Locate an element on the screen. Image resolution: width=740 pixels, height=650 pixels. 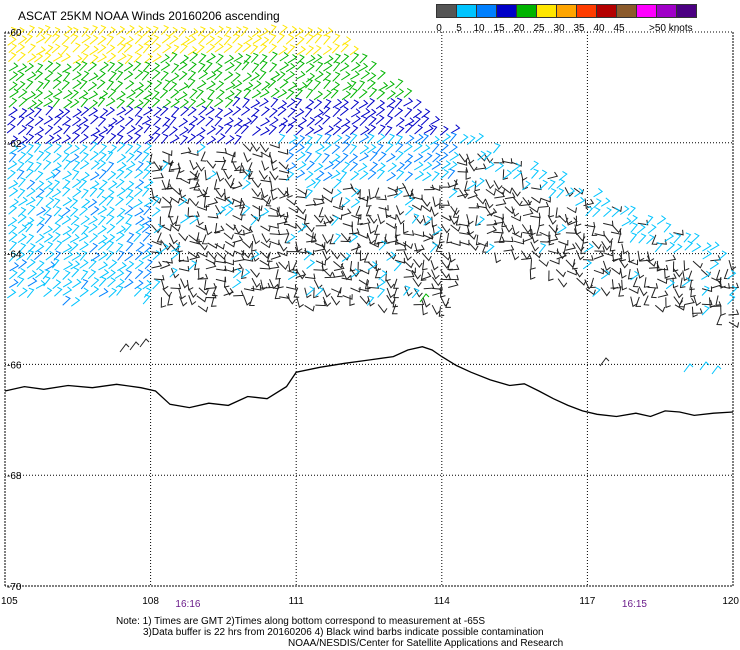
lat-tick-label: -60 is located at coordinates (14, 33).